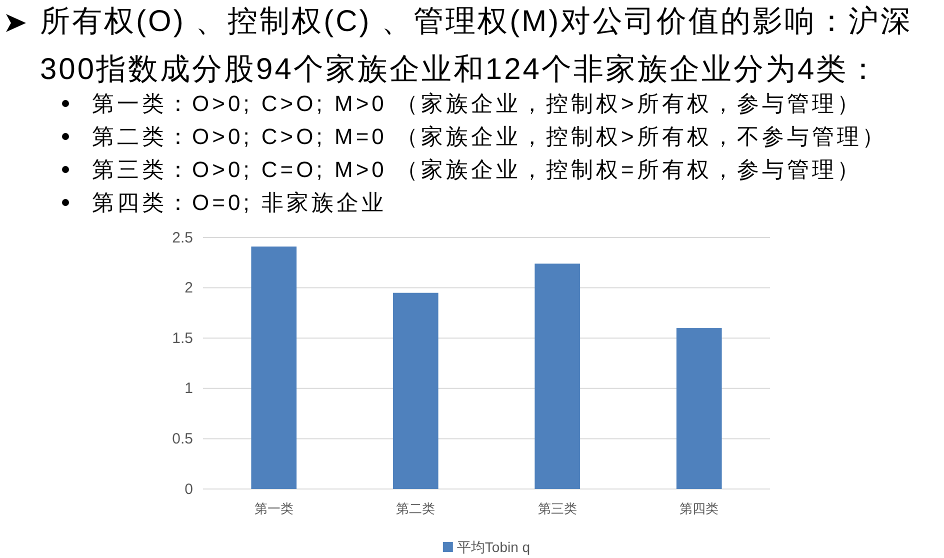  Describe the element at coordinates (182, 439) in the screenshot. I see `y-tick-label: 0.5` at that location.